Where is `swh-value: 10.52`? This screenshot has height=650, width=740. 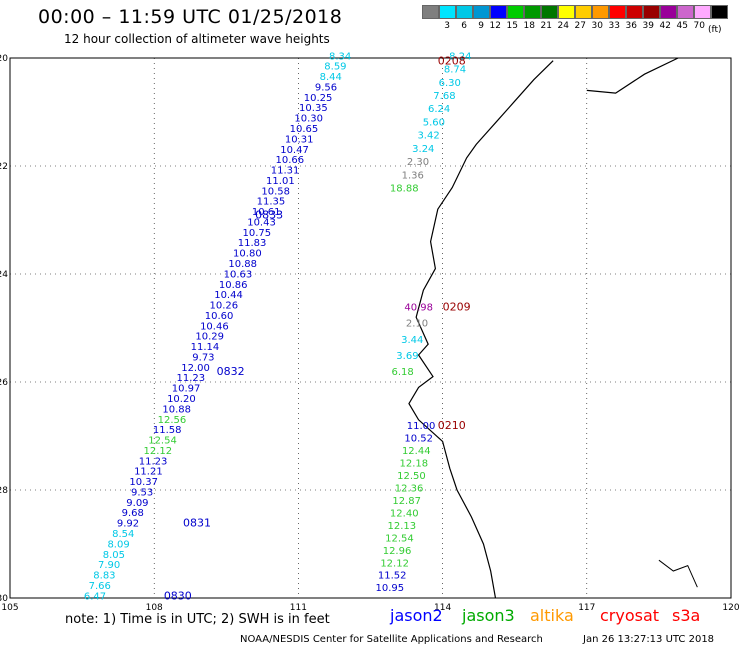
swh-value: 10.52 is located at coordinates (418, 439).